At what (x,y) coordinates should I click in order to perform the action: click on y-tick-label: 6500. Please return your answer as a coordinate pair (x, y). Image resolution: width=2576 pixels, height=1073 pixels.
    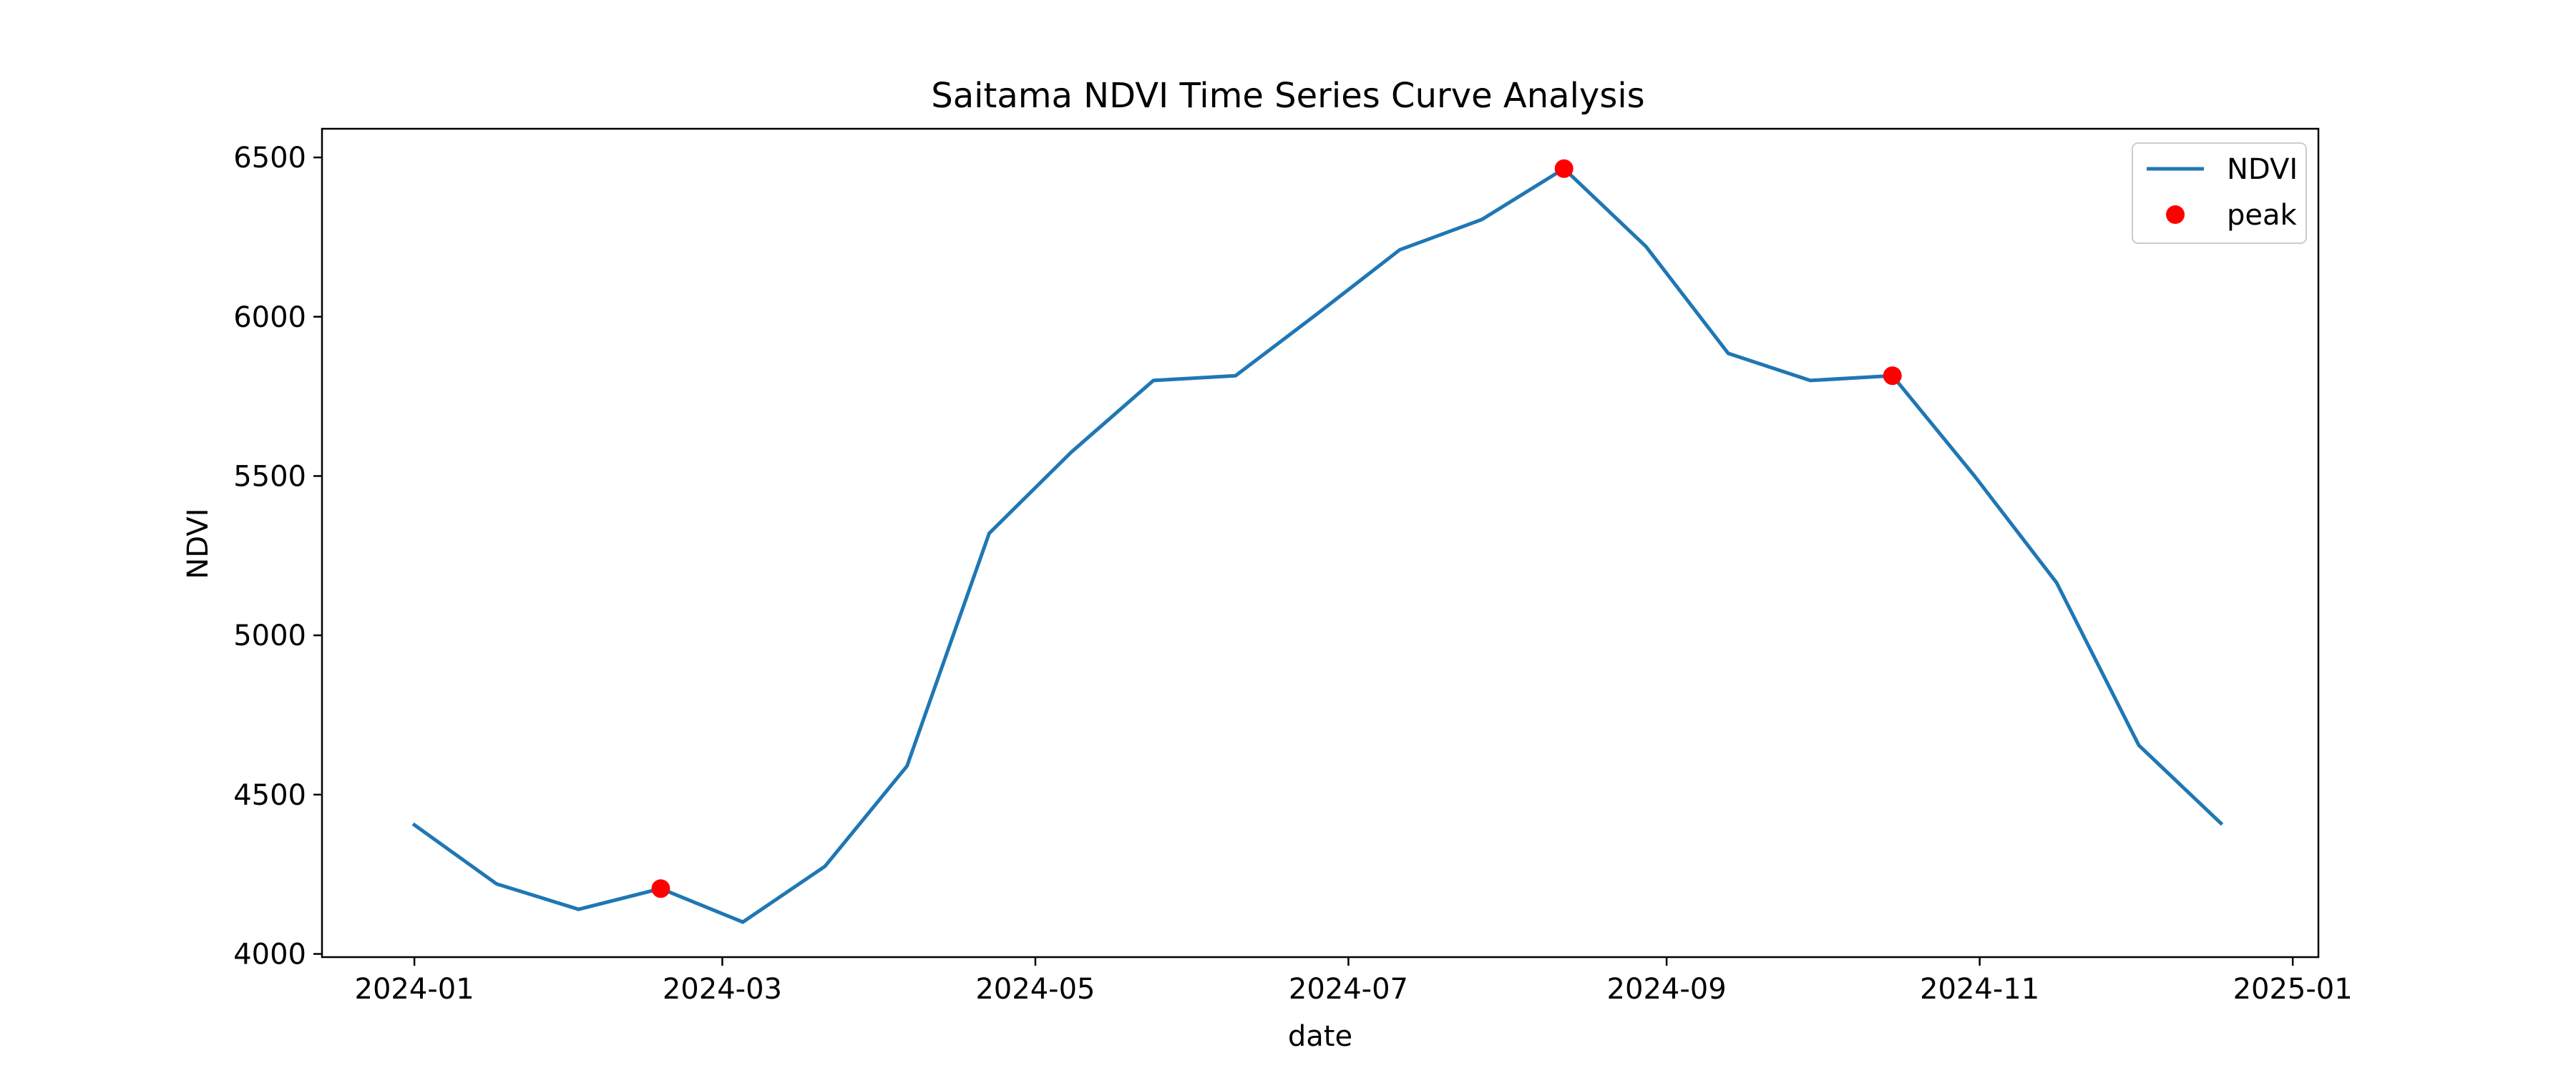
    Looking at the image, I should click on (269, 158).